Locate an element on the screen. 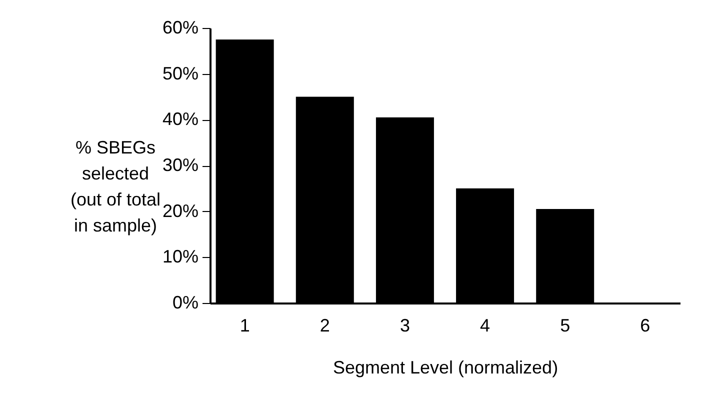 Image resolution: width=720 pixels, height=416 pixels. y-tick-label: 60% is located at coordinates (180, 28).